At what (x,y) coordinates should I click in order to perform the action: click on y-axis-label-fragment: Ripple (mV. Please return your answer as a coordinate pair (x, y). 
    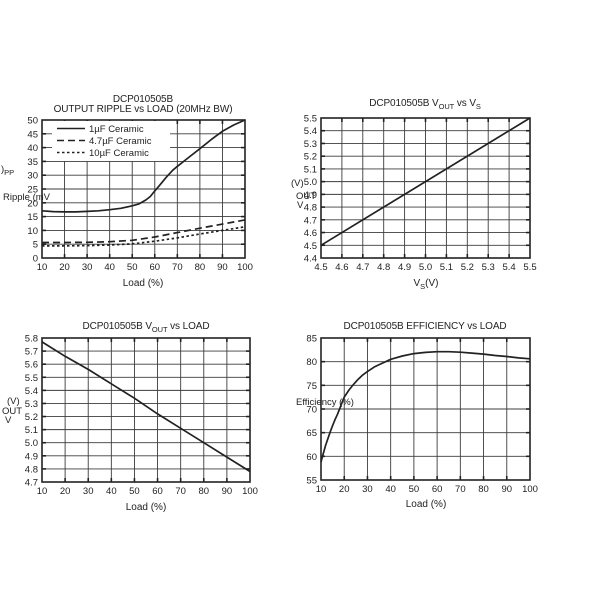
    Looking at the image, I should click on (26, 197).